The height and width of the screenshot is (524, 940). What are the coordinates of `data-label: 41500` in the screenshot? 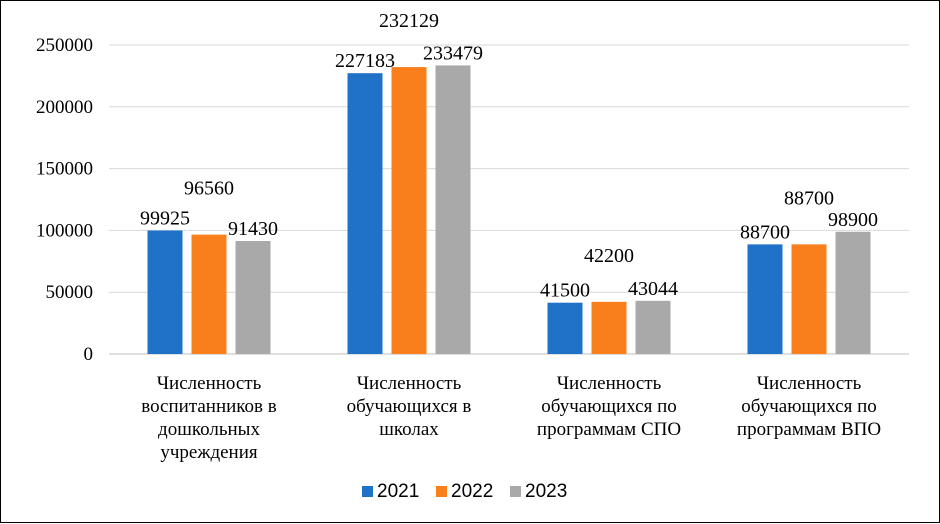 It's located at (565, 291).